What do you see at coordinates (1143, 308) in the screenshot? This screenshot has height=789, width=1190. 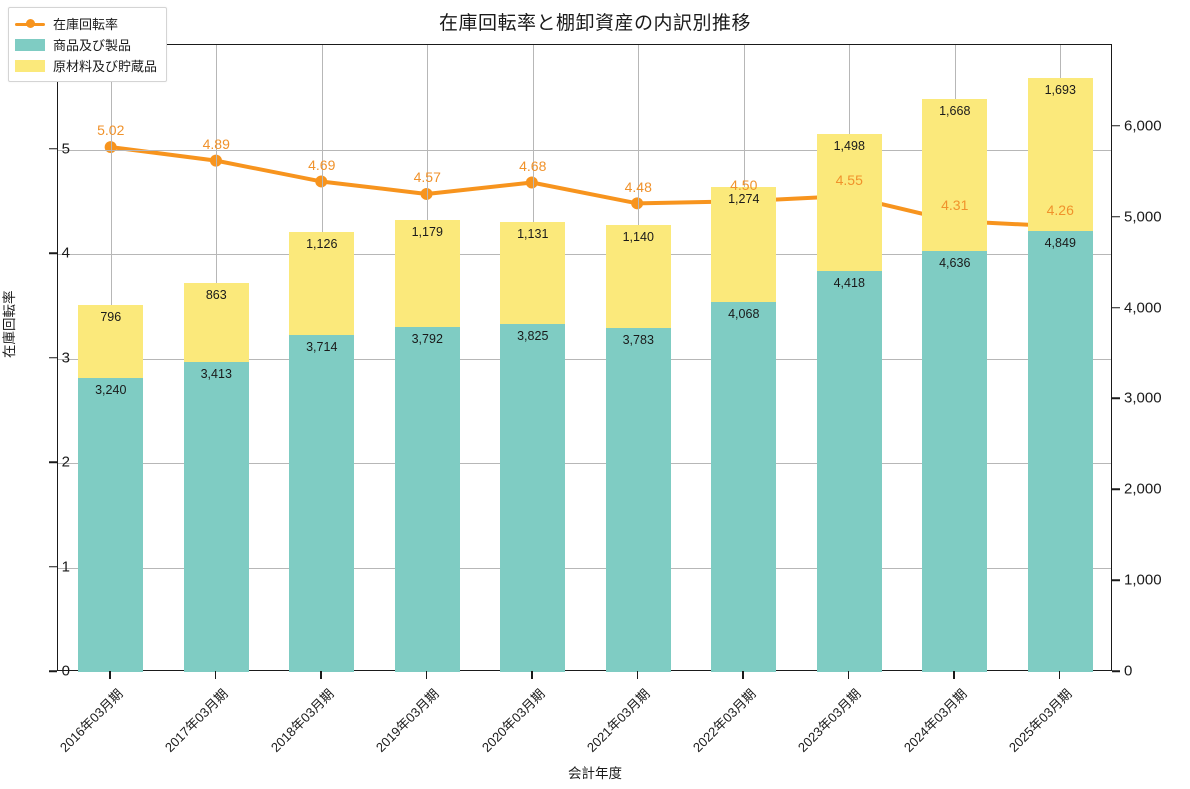 I see `y-axis-tick-right: 4,000` at bounding box center [1143, 308].